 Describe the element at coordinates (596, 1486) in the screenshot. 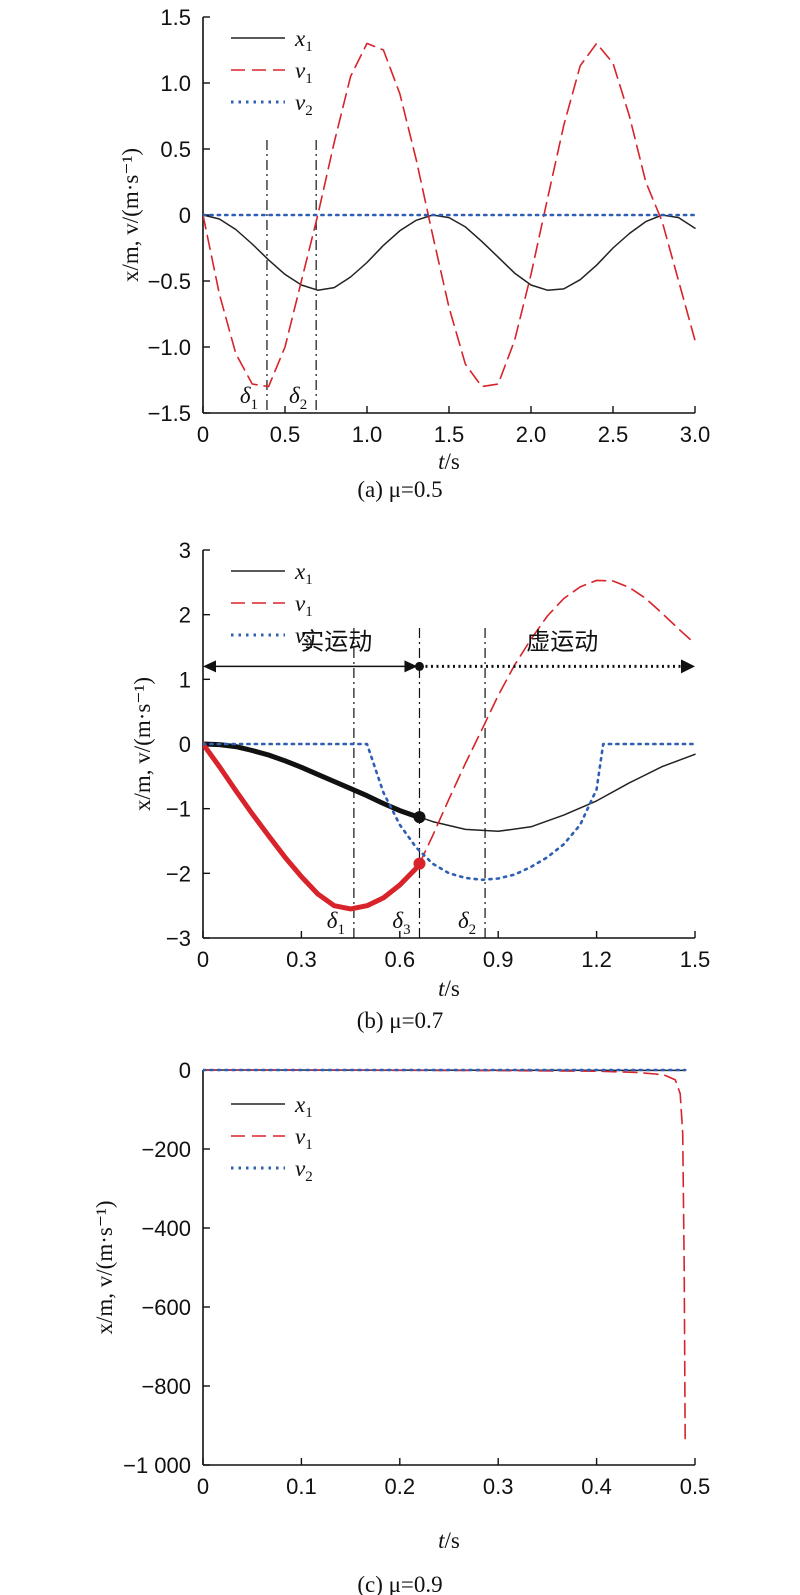

I see `x-tick-label: 0.4` at that location.